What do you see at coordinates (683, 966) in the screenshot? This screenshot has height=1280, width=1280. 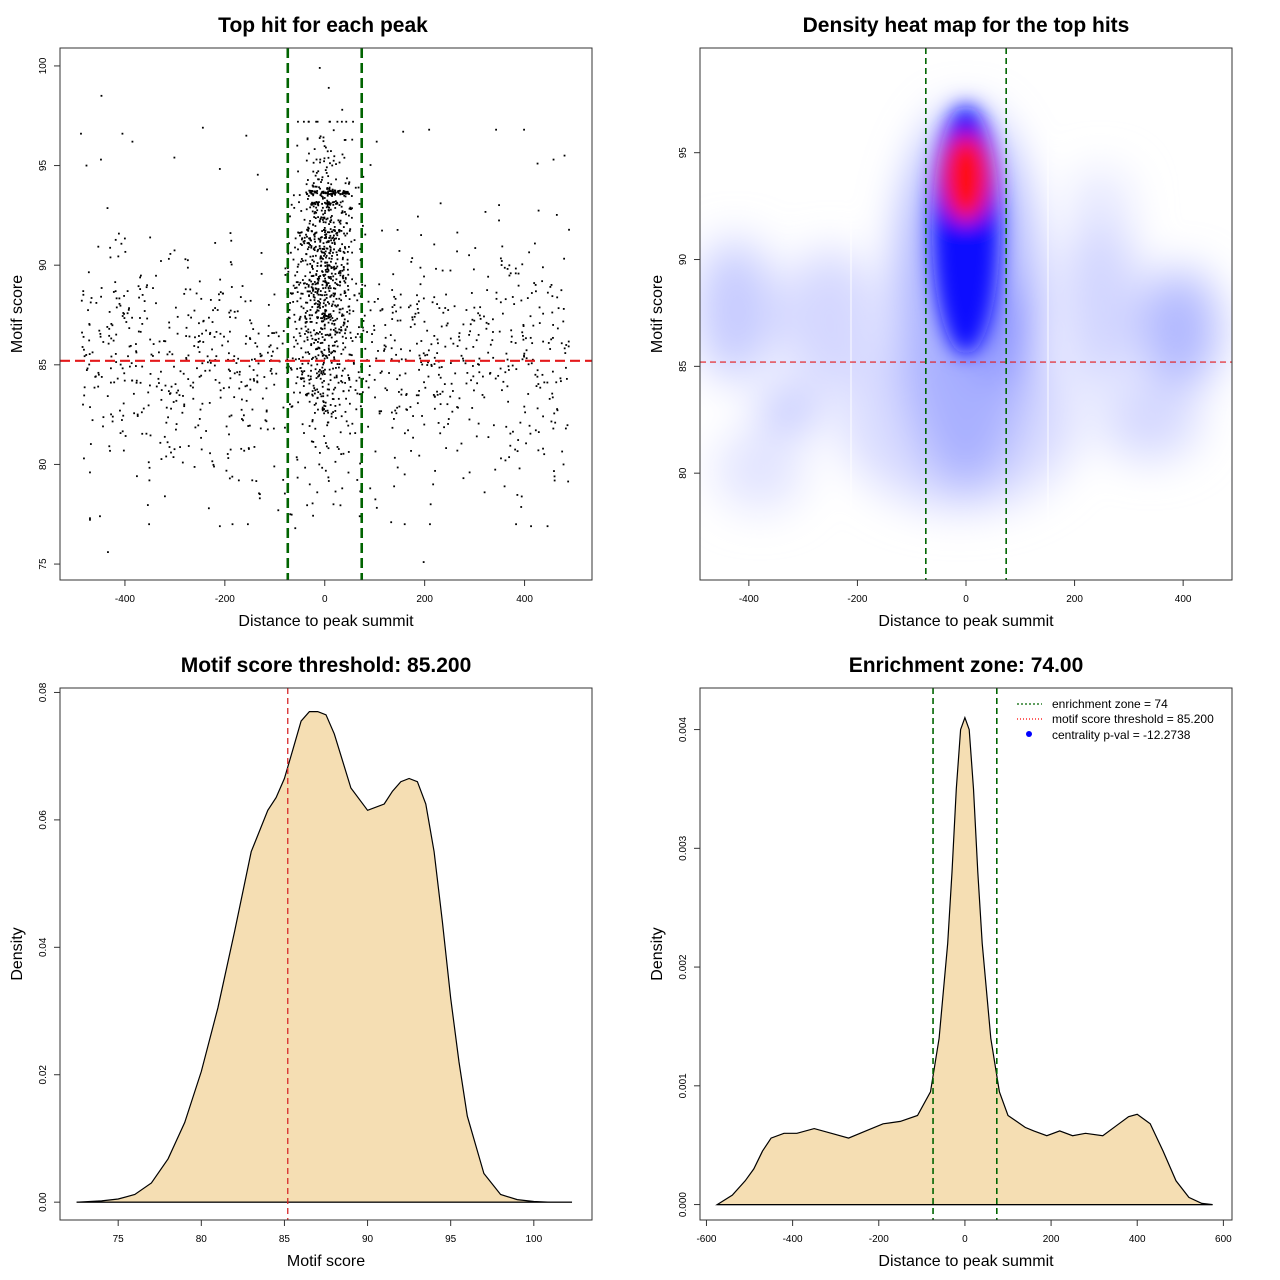 I see `enrichment-density-y-tick-label: 0.002` at bounding box center [683, 966].